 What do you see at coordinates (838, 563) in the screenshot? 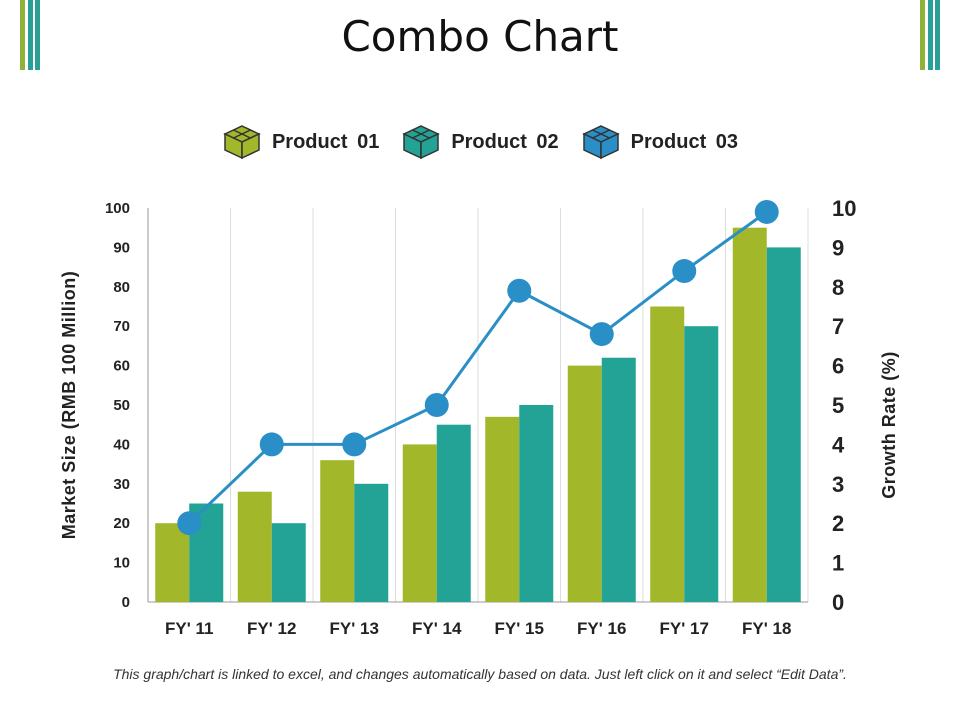
I see `y2-tick-label: 1` at bounding box center [838, 563].